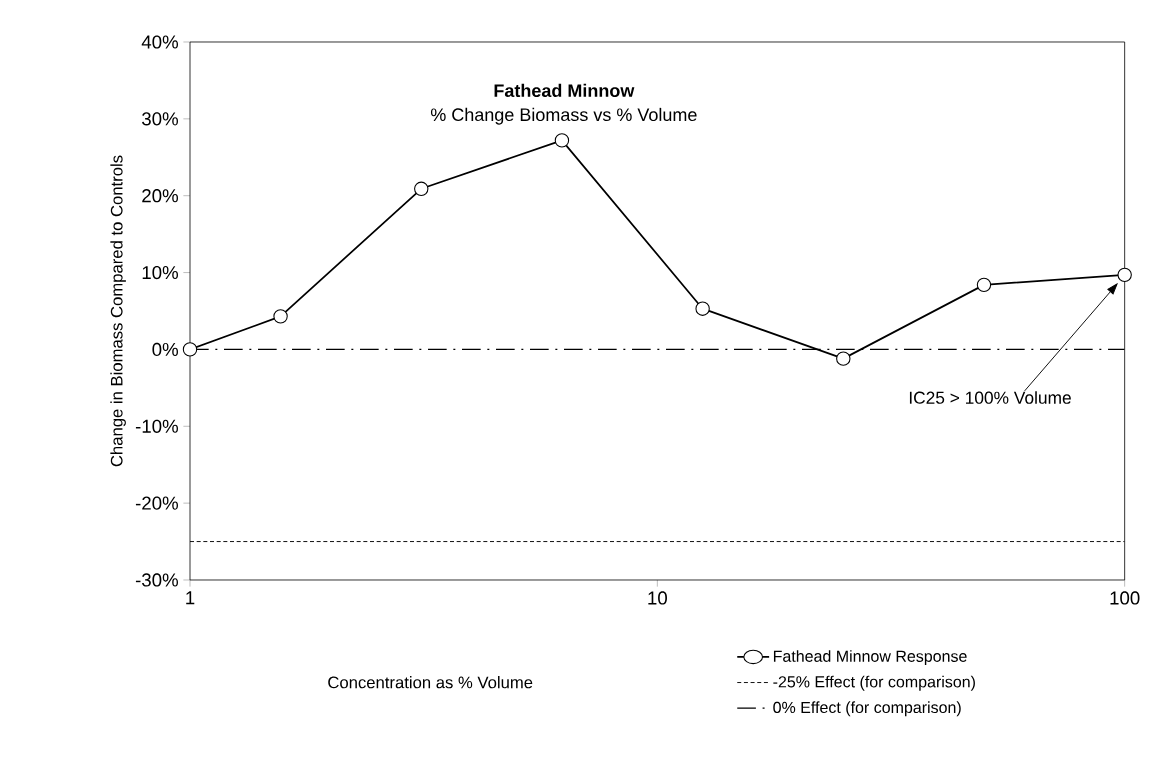 Image resolution: width=1156 pixels, height=763 pixels. What do you see at coordinates (657, 598) in the screenshot?
I see `x-tick-label: 10` at bounding box center [657, 598].